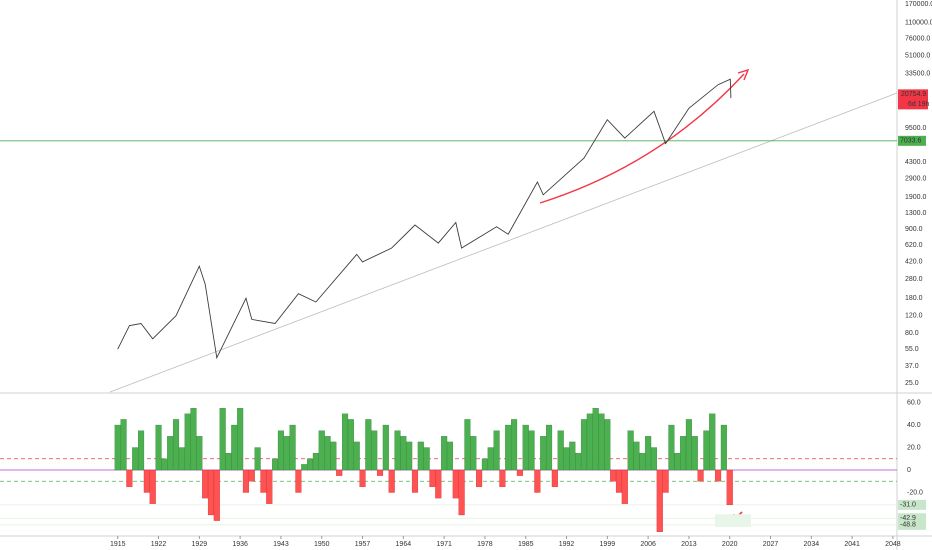 Image resolution: width=932 pixels, height=550 pixels. What do you see at coordinates (648, 544) in the screenshot?
I see `x-tick-label: 2006` at bounding box center [648, 544].